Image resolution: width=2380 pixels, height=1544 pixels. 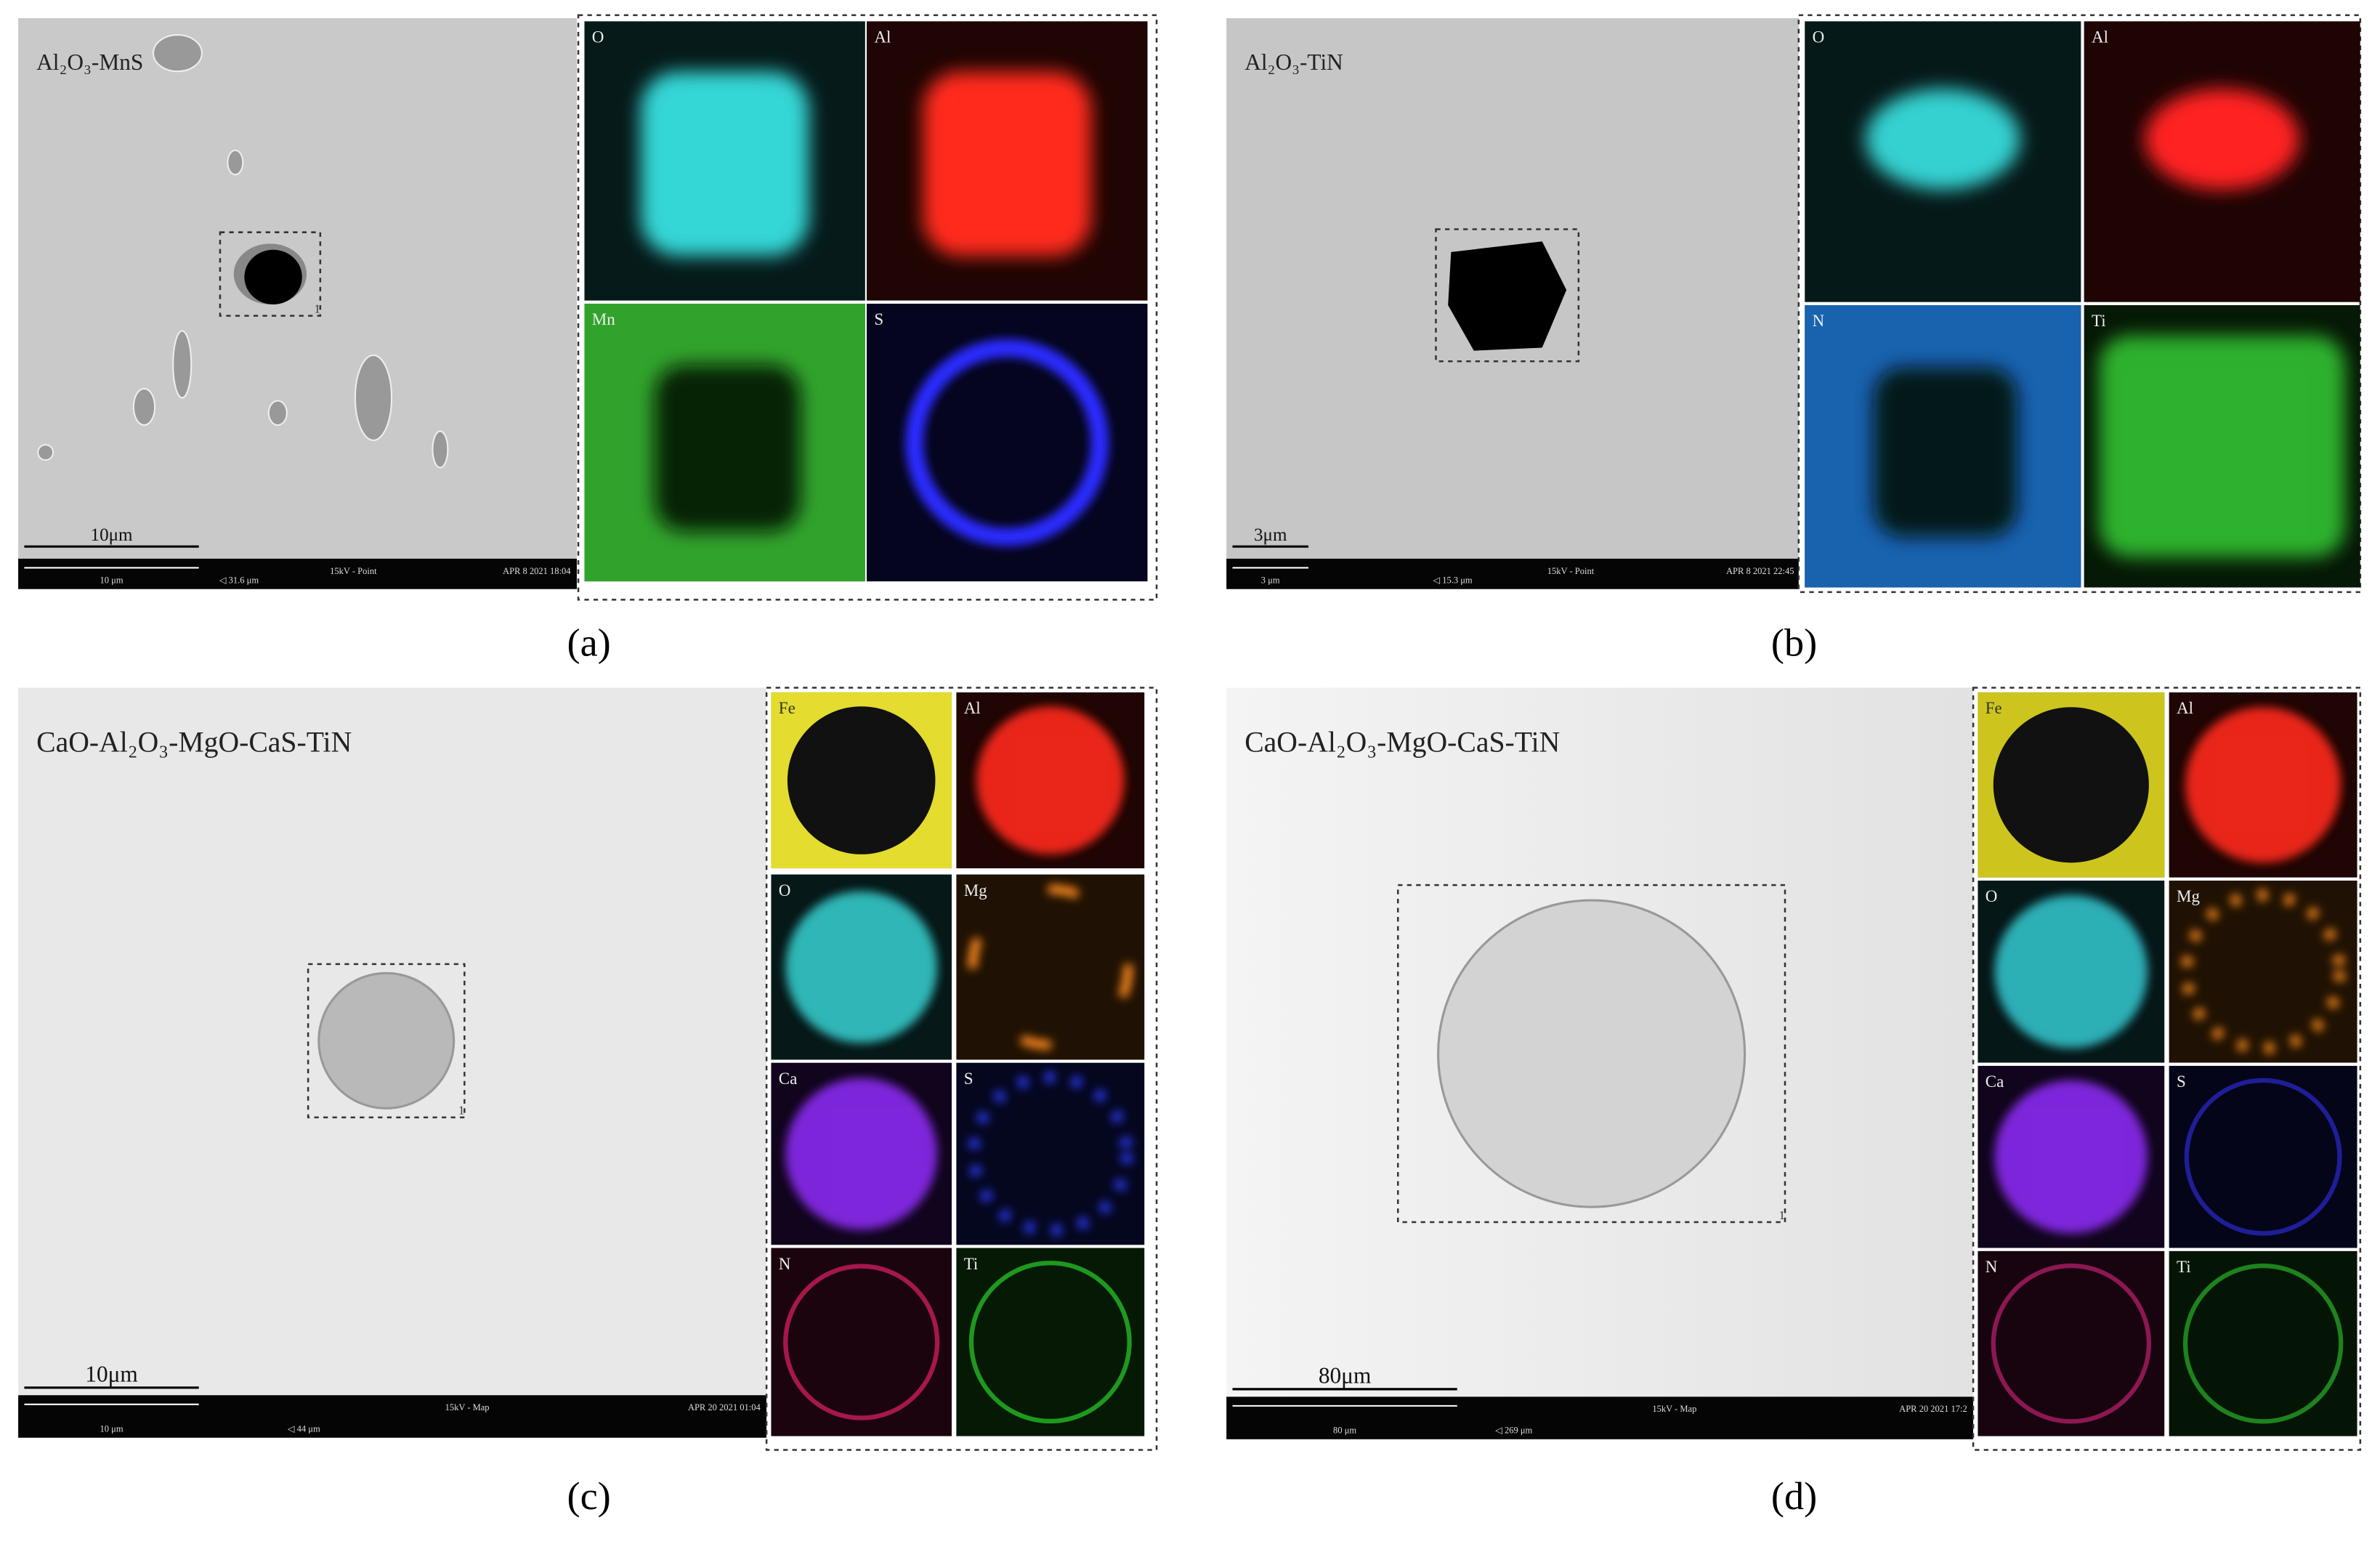 I want to click on info-text: APR 8 2021 22:45, so click(x=1760, y=571).